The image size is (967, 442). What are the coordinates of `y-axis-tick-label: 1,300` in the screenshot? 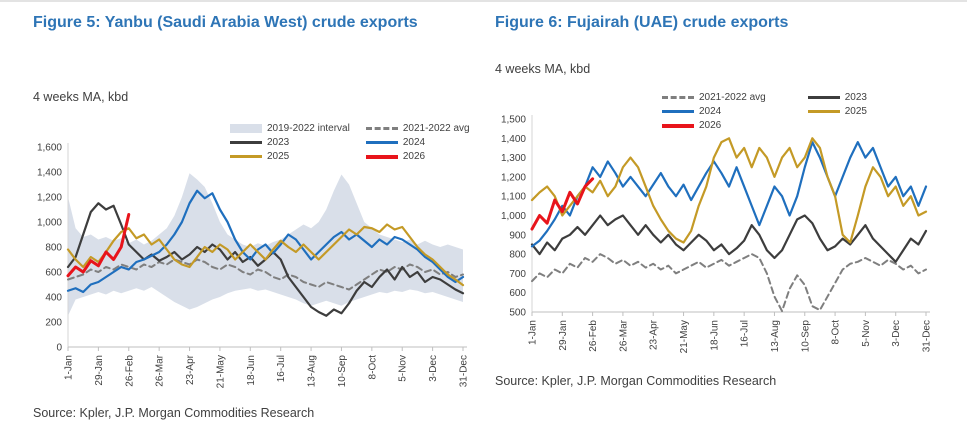 It's located at (513, 158).